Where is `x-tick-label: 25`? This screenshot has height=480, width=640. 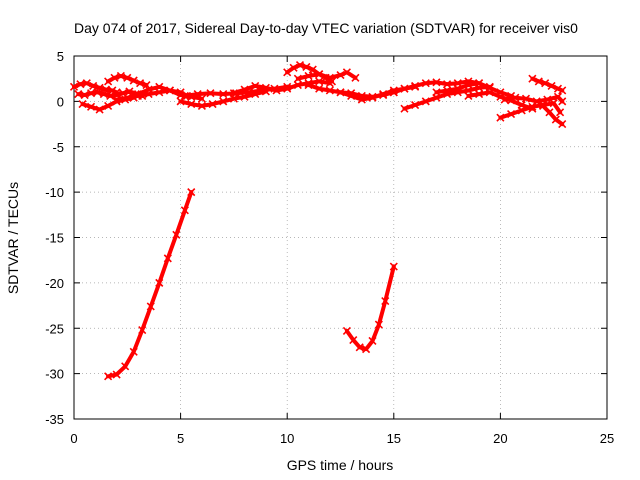 x-tick-label: 25 is located at coordinates (607, 438).